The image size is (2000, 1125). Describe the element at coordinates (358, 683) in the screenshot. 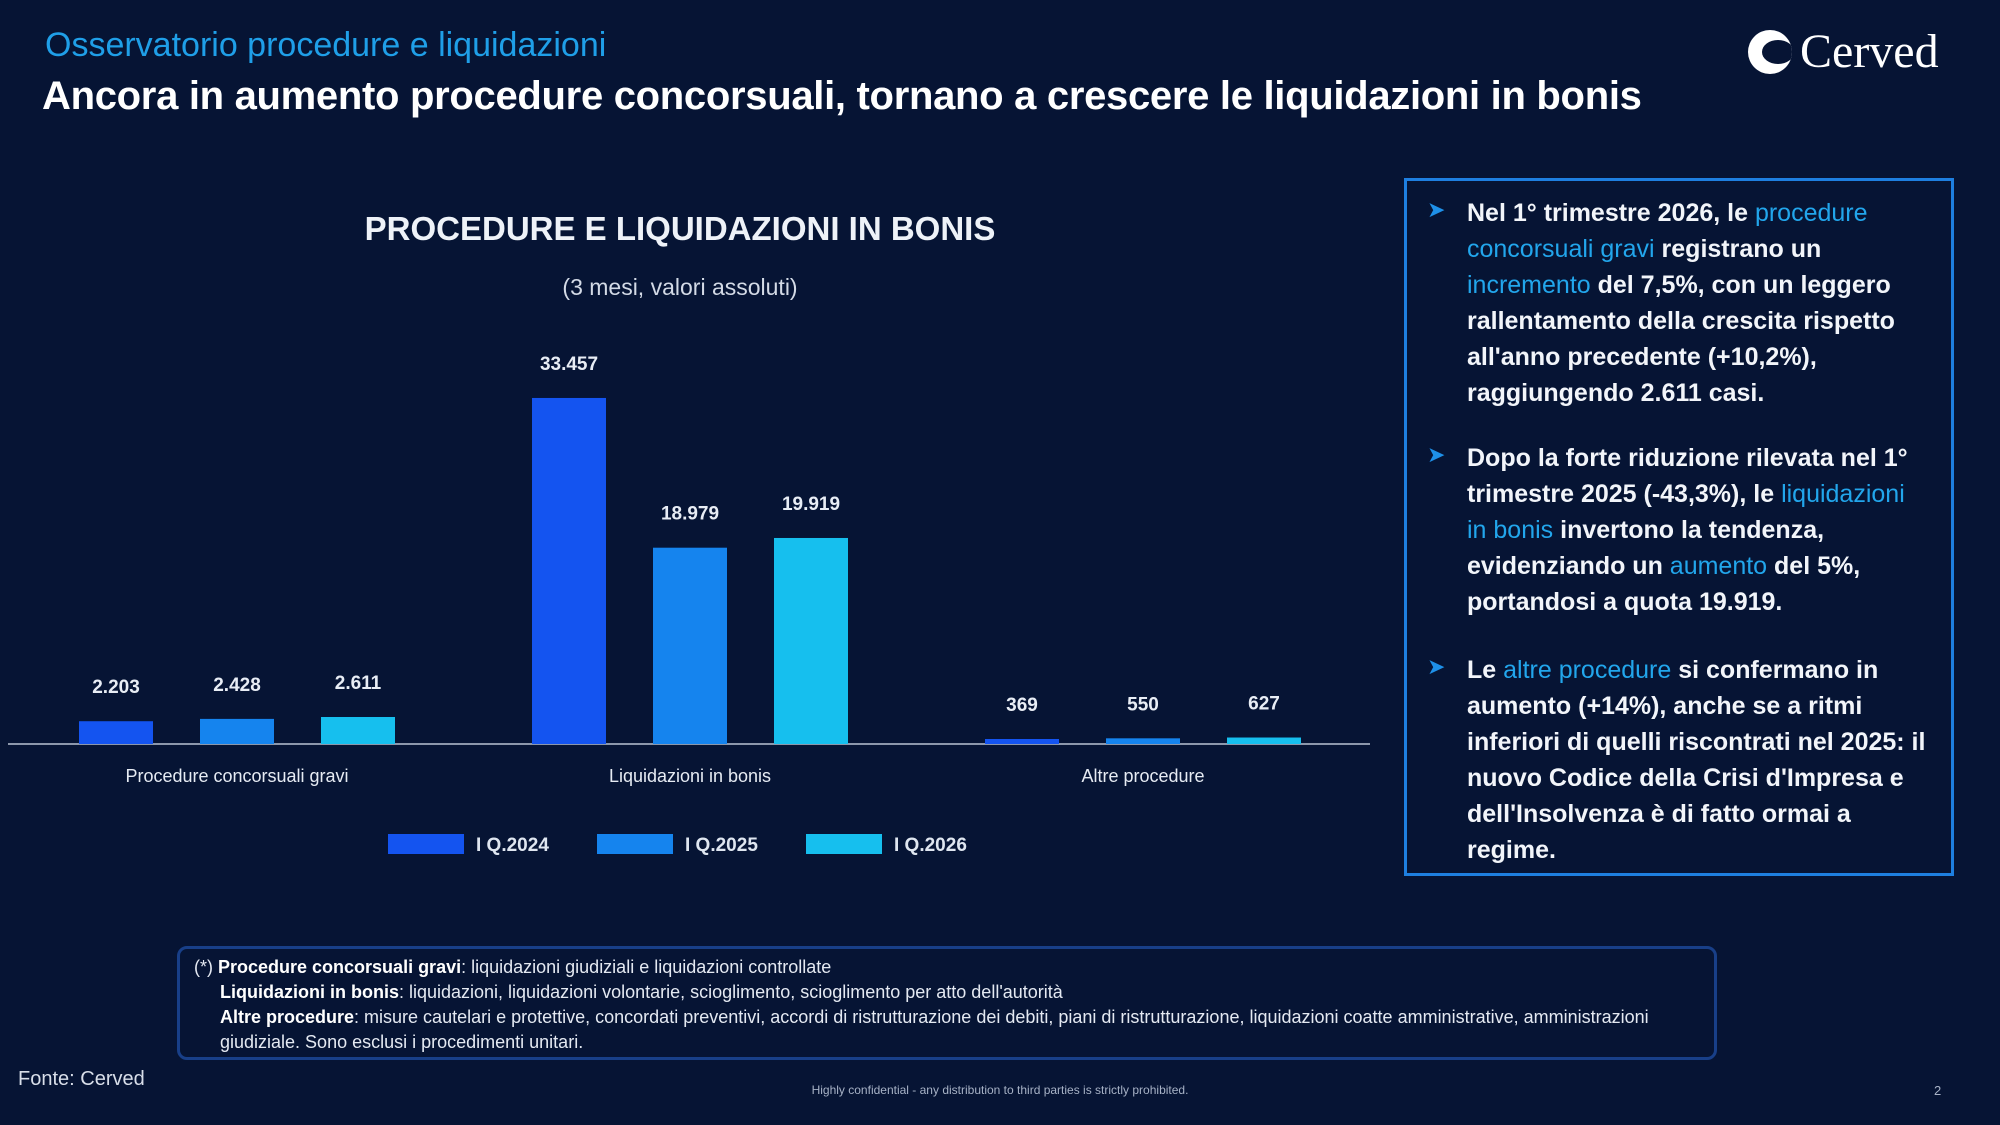

I see `data-label: 2.611` at that location.